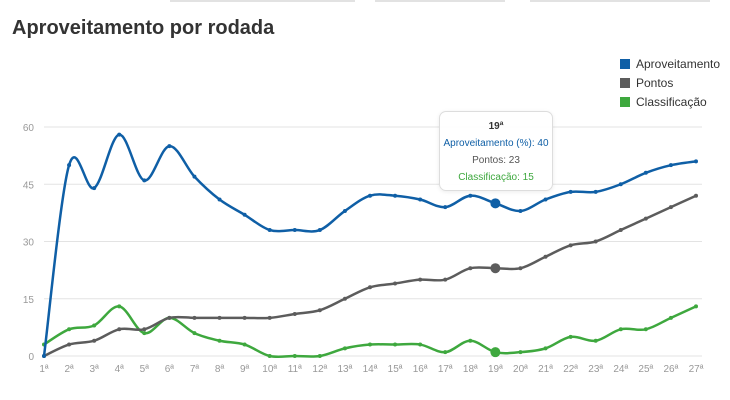  I want to click on x-tick-label: 15ª, so click(395, 369).